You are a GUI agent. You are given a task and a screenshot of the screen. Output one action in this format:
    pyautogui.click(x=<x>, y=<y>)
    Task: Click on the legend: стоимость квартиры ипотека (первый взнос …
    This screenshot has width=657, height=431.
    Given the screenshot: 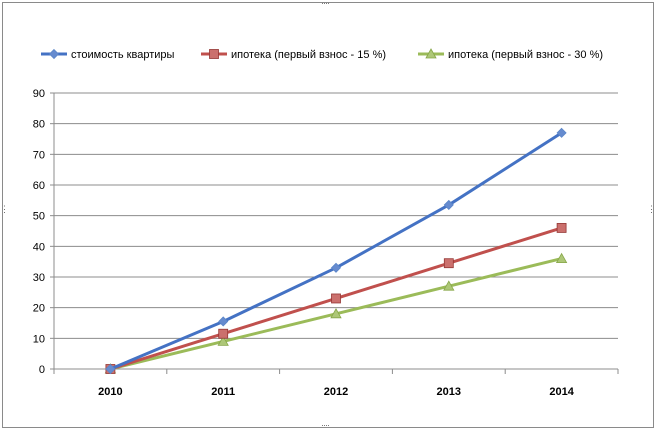 What is the action you would take?
    pyautogui.click(x=322, y=54)
    